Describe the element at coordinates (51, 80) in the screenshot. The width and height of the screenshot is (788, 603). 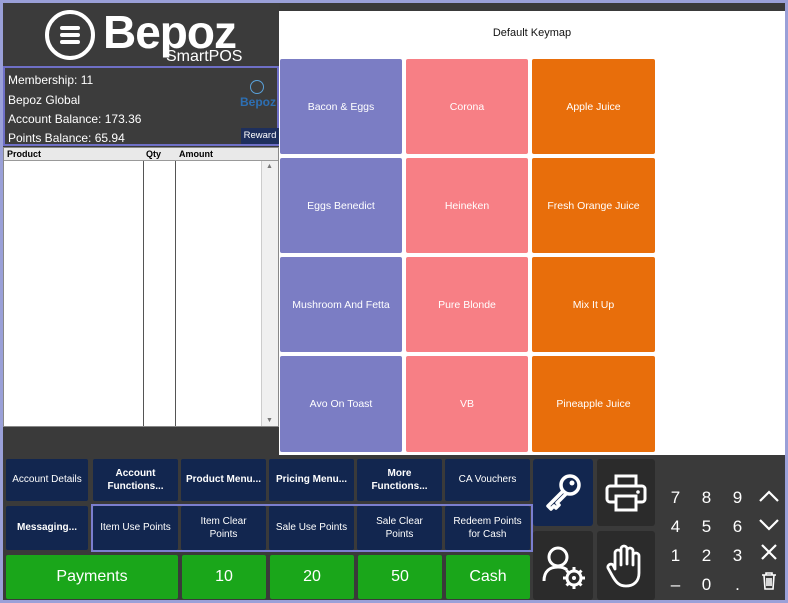
I see `membership-number: Membership: 11` at that location.